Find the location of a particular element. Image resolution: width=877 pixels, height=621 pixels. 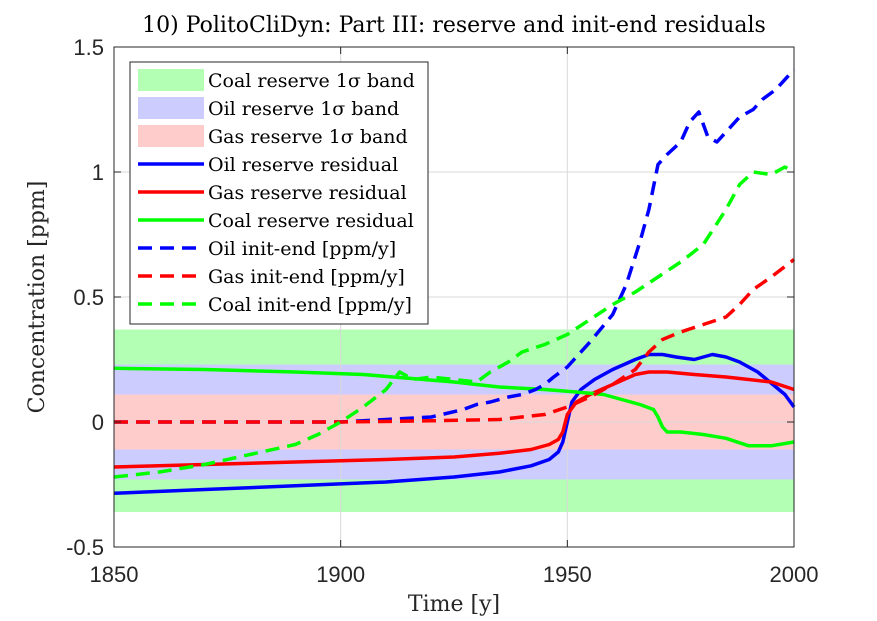

x-tick-label: 1950 is located at coordinates (567, 574).